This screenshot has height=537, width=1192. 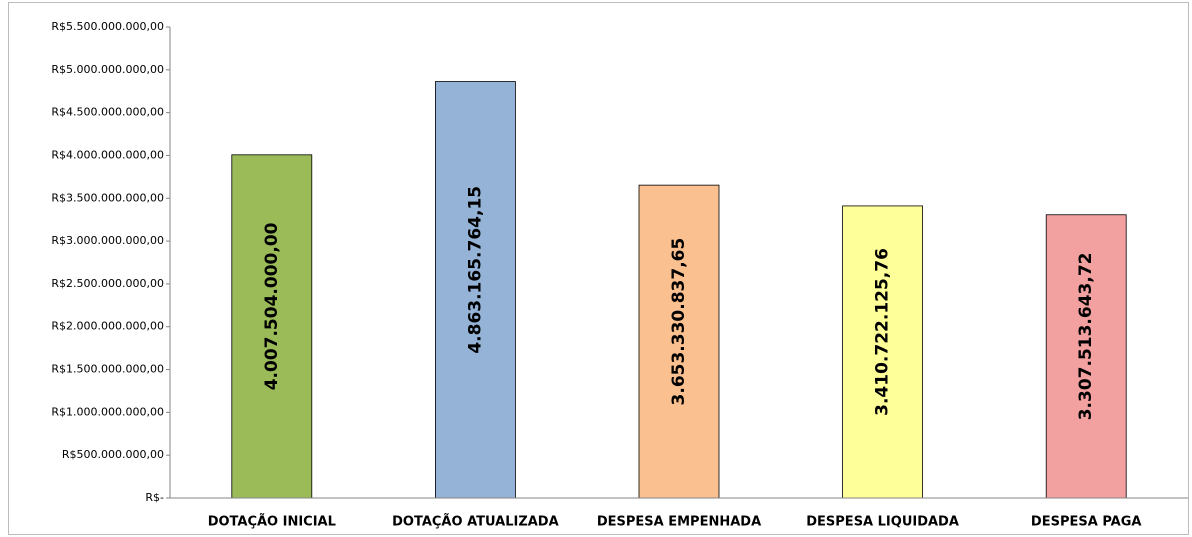 I want to click on y-tick-label: R$5.500.000.000,00, so click(x=107, y=26).